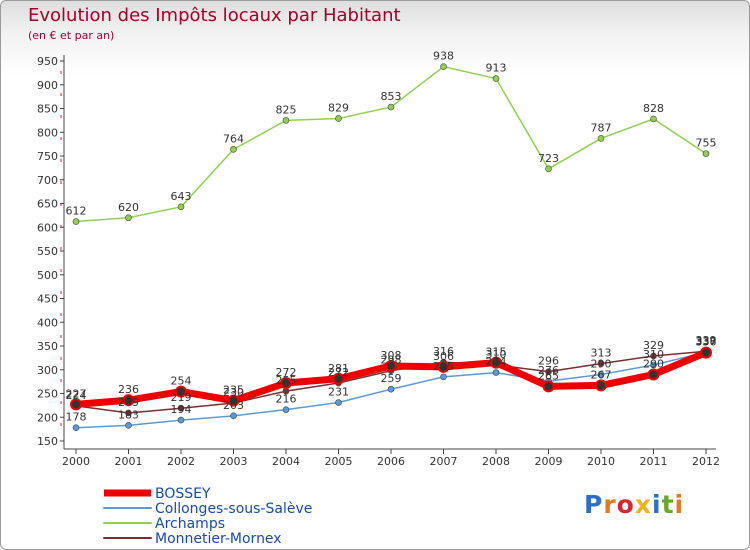 This screenshot has width=750, height=550. Describe the element at coordinates (181, 397) in the screenshot. I see `data-label: 219` at that location.